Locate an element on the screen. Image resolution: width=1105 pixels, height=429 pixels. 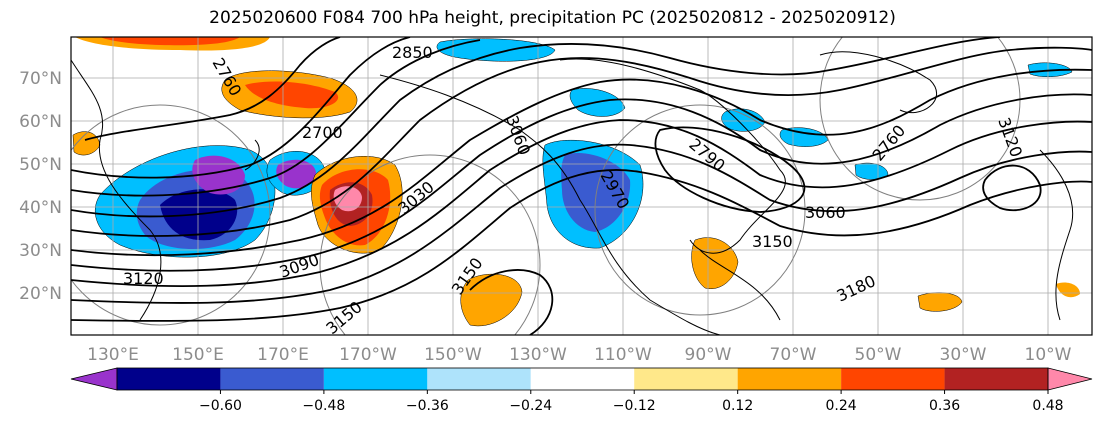
lon-label: 10°W is located at coordinates (1048, 355).